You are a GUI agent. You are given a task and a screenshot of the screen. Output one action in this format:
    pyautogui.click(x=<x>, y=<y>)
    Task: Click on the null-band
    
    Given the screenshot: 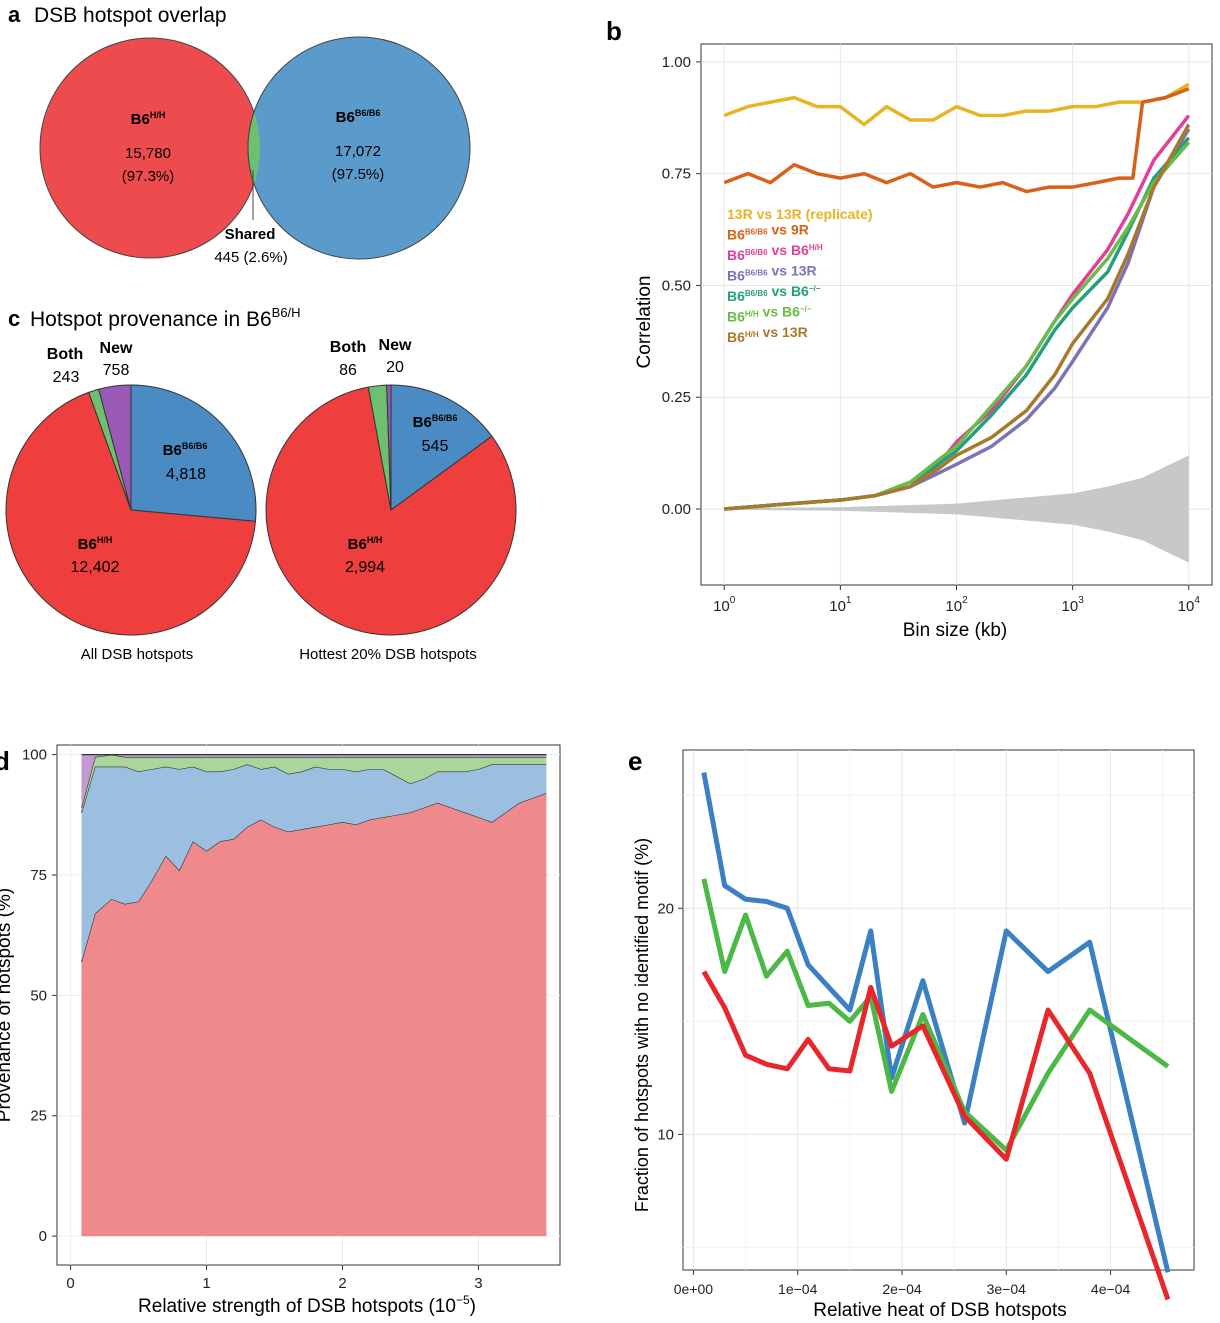 What is the action you would take?
    pyautogui.click(x=956, y=509)
    